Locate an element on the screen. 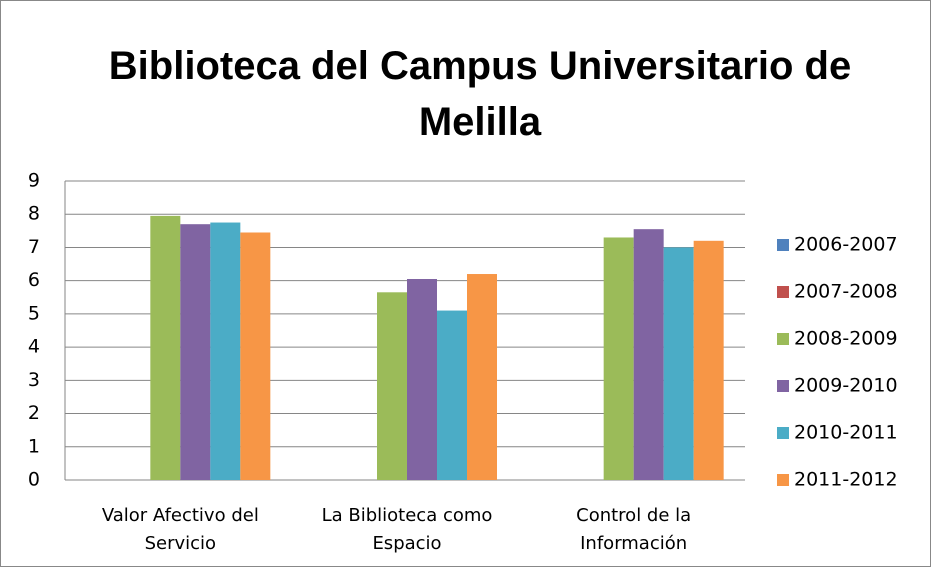 The image size is (931, 567). y-tick-label: 7 is located at coordinates (34, 247).